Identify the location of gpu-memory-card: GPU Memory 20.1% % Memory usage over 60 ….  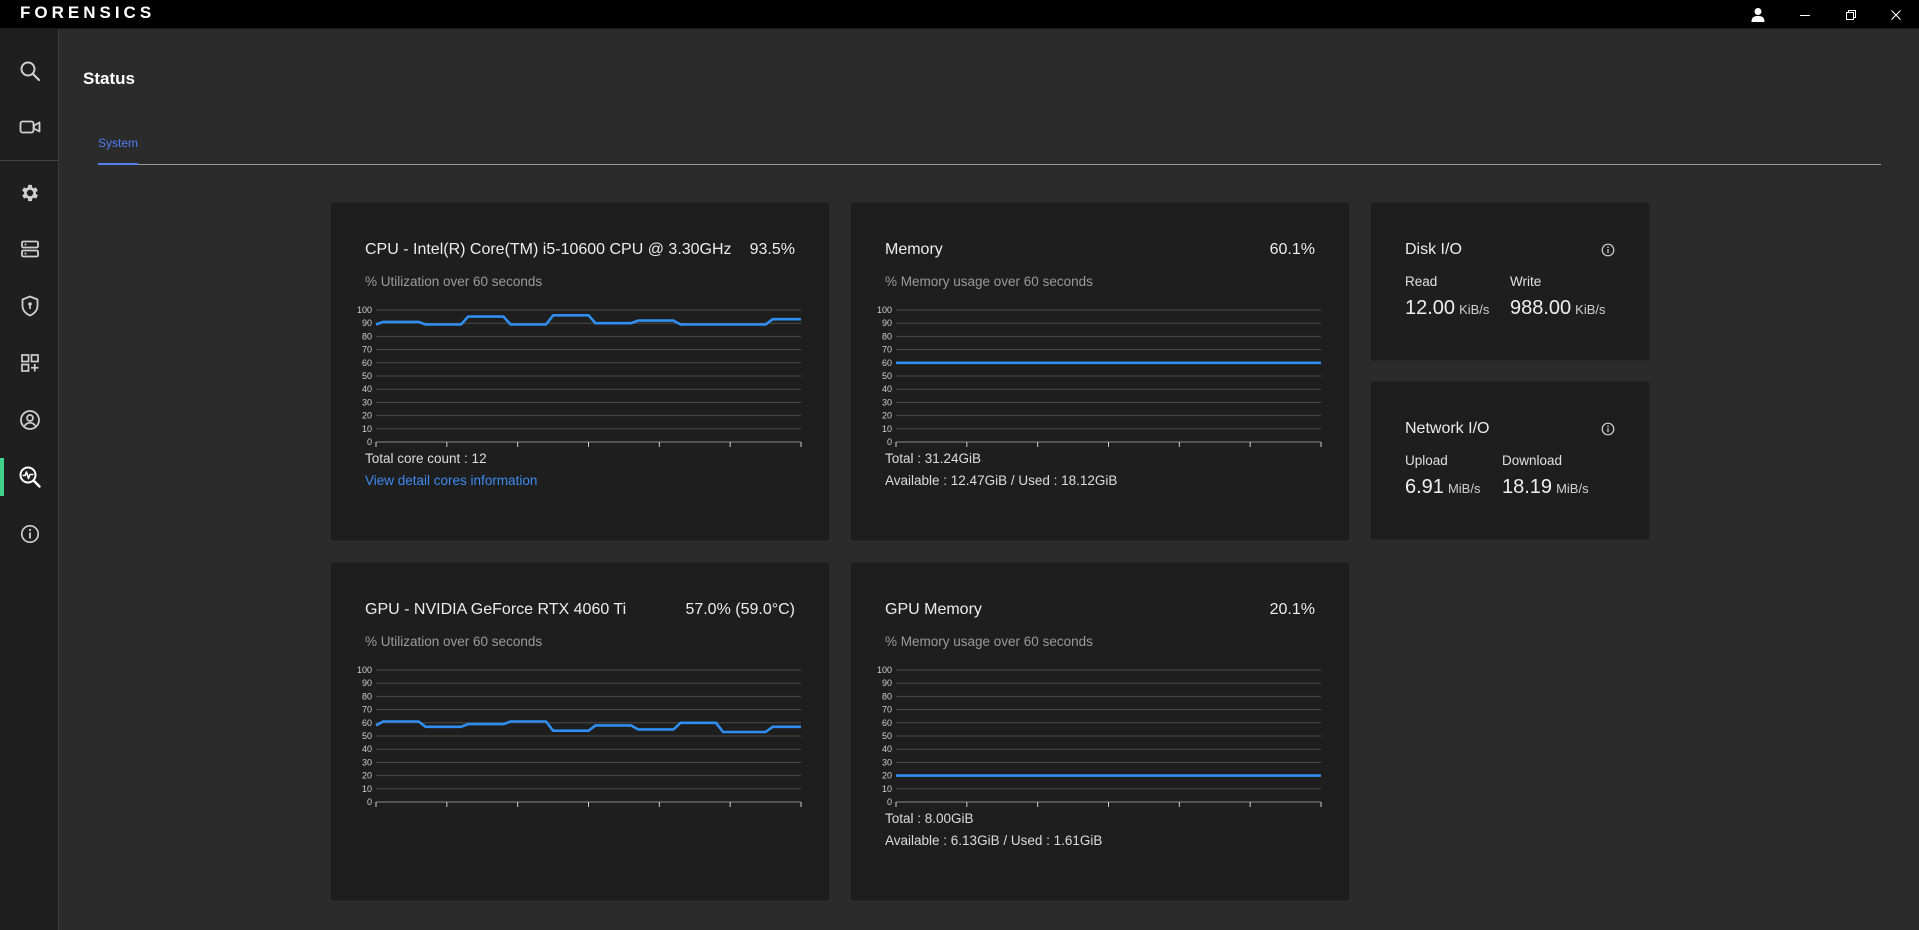
(1100, 731).